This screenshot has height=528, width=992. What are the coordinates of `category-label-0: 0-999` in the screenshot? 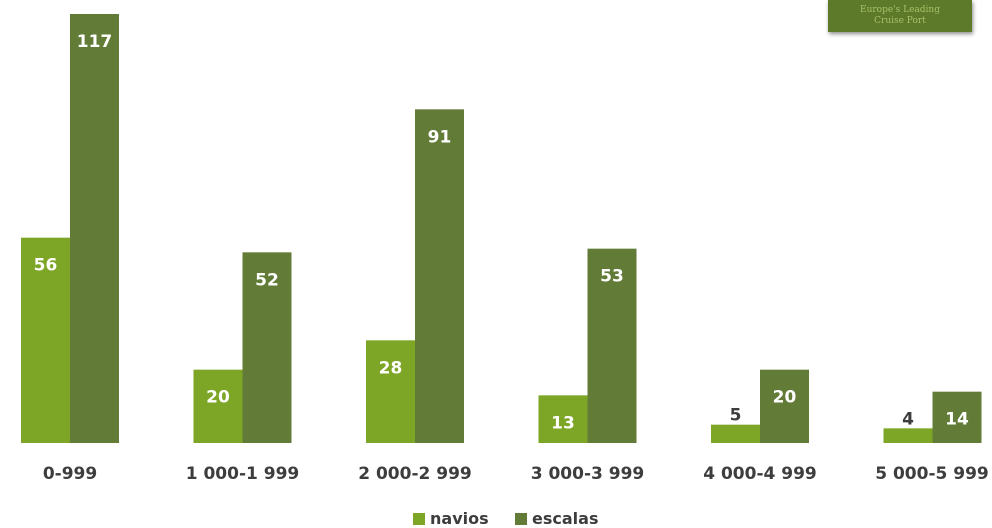 It's located at (70, 474).